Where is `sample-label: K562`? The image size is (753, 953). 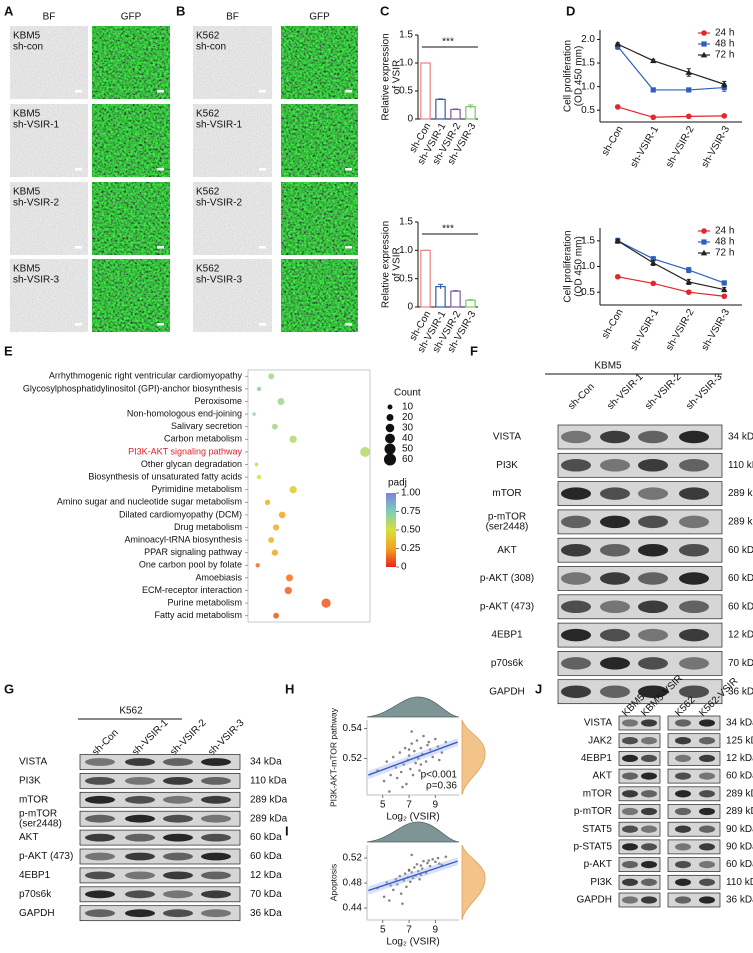
sample-label: K562 is located at coordinates (208, 114).